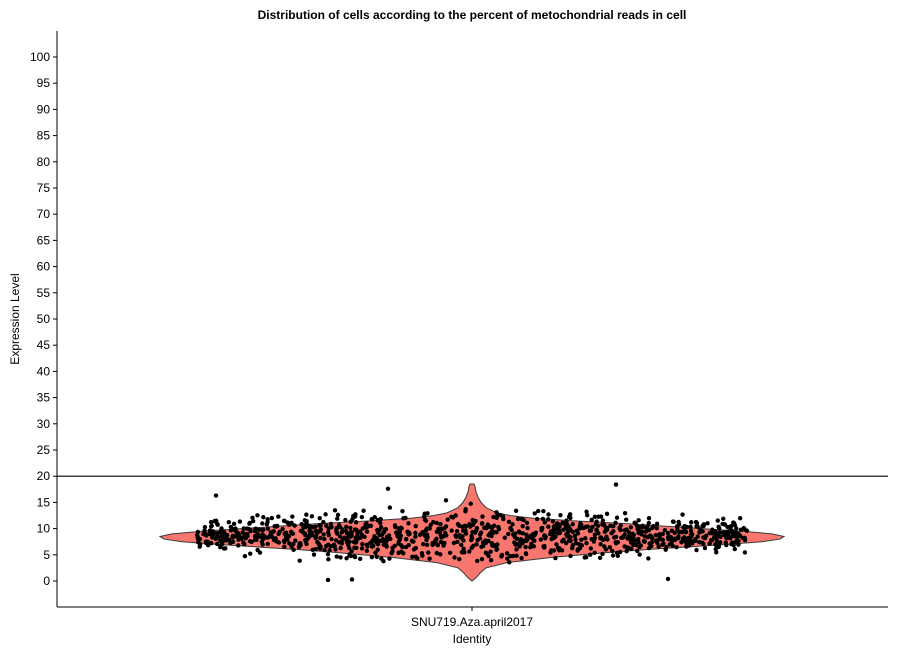 This screenshot has height=655, width=898. Describe the element at coordinates (46, 581) in the screenshot. I see `y-tick-label: 0` at that location.